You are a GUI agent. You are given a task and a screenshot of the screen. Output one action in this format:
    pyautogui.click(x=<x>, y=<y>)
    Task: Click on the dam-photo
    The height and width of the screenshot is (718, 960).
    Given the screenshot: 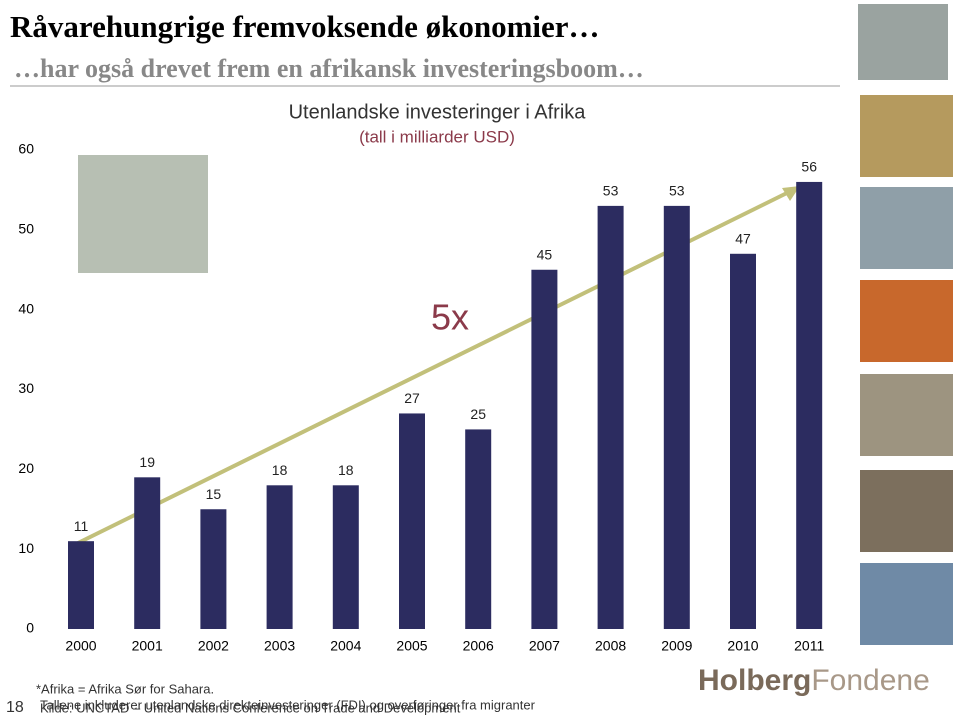 What is the action you would take?
    pyautogui.click(x=906, y=228)
    